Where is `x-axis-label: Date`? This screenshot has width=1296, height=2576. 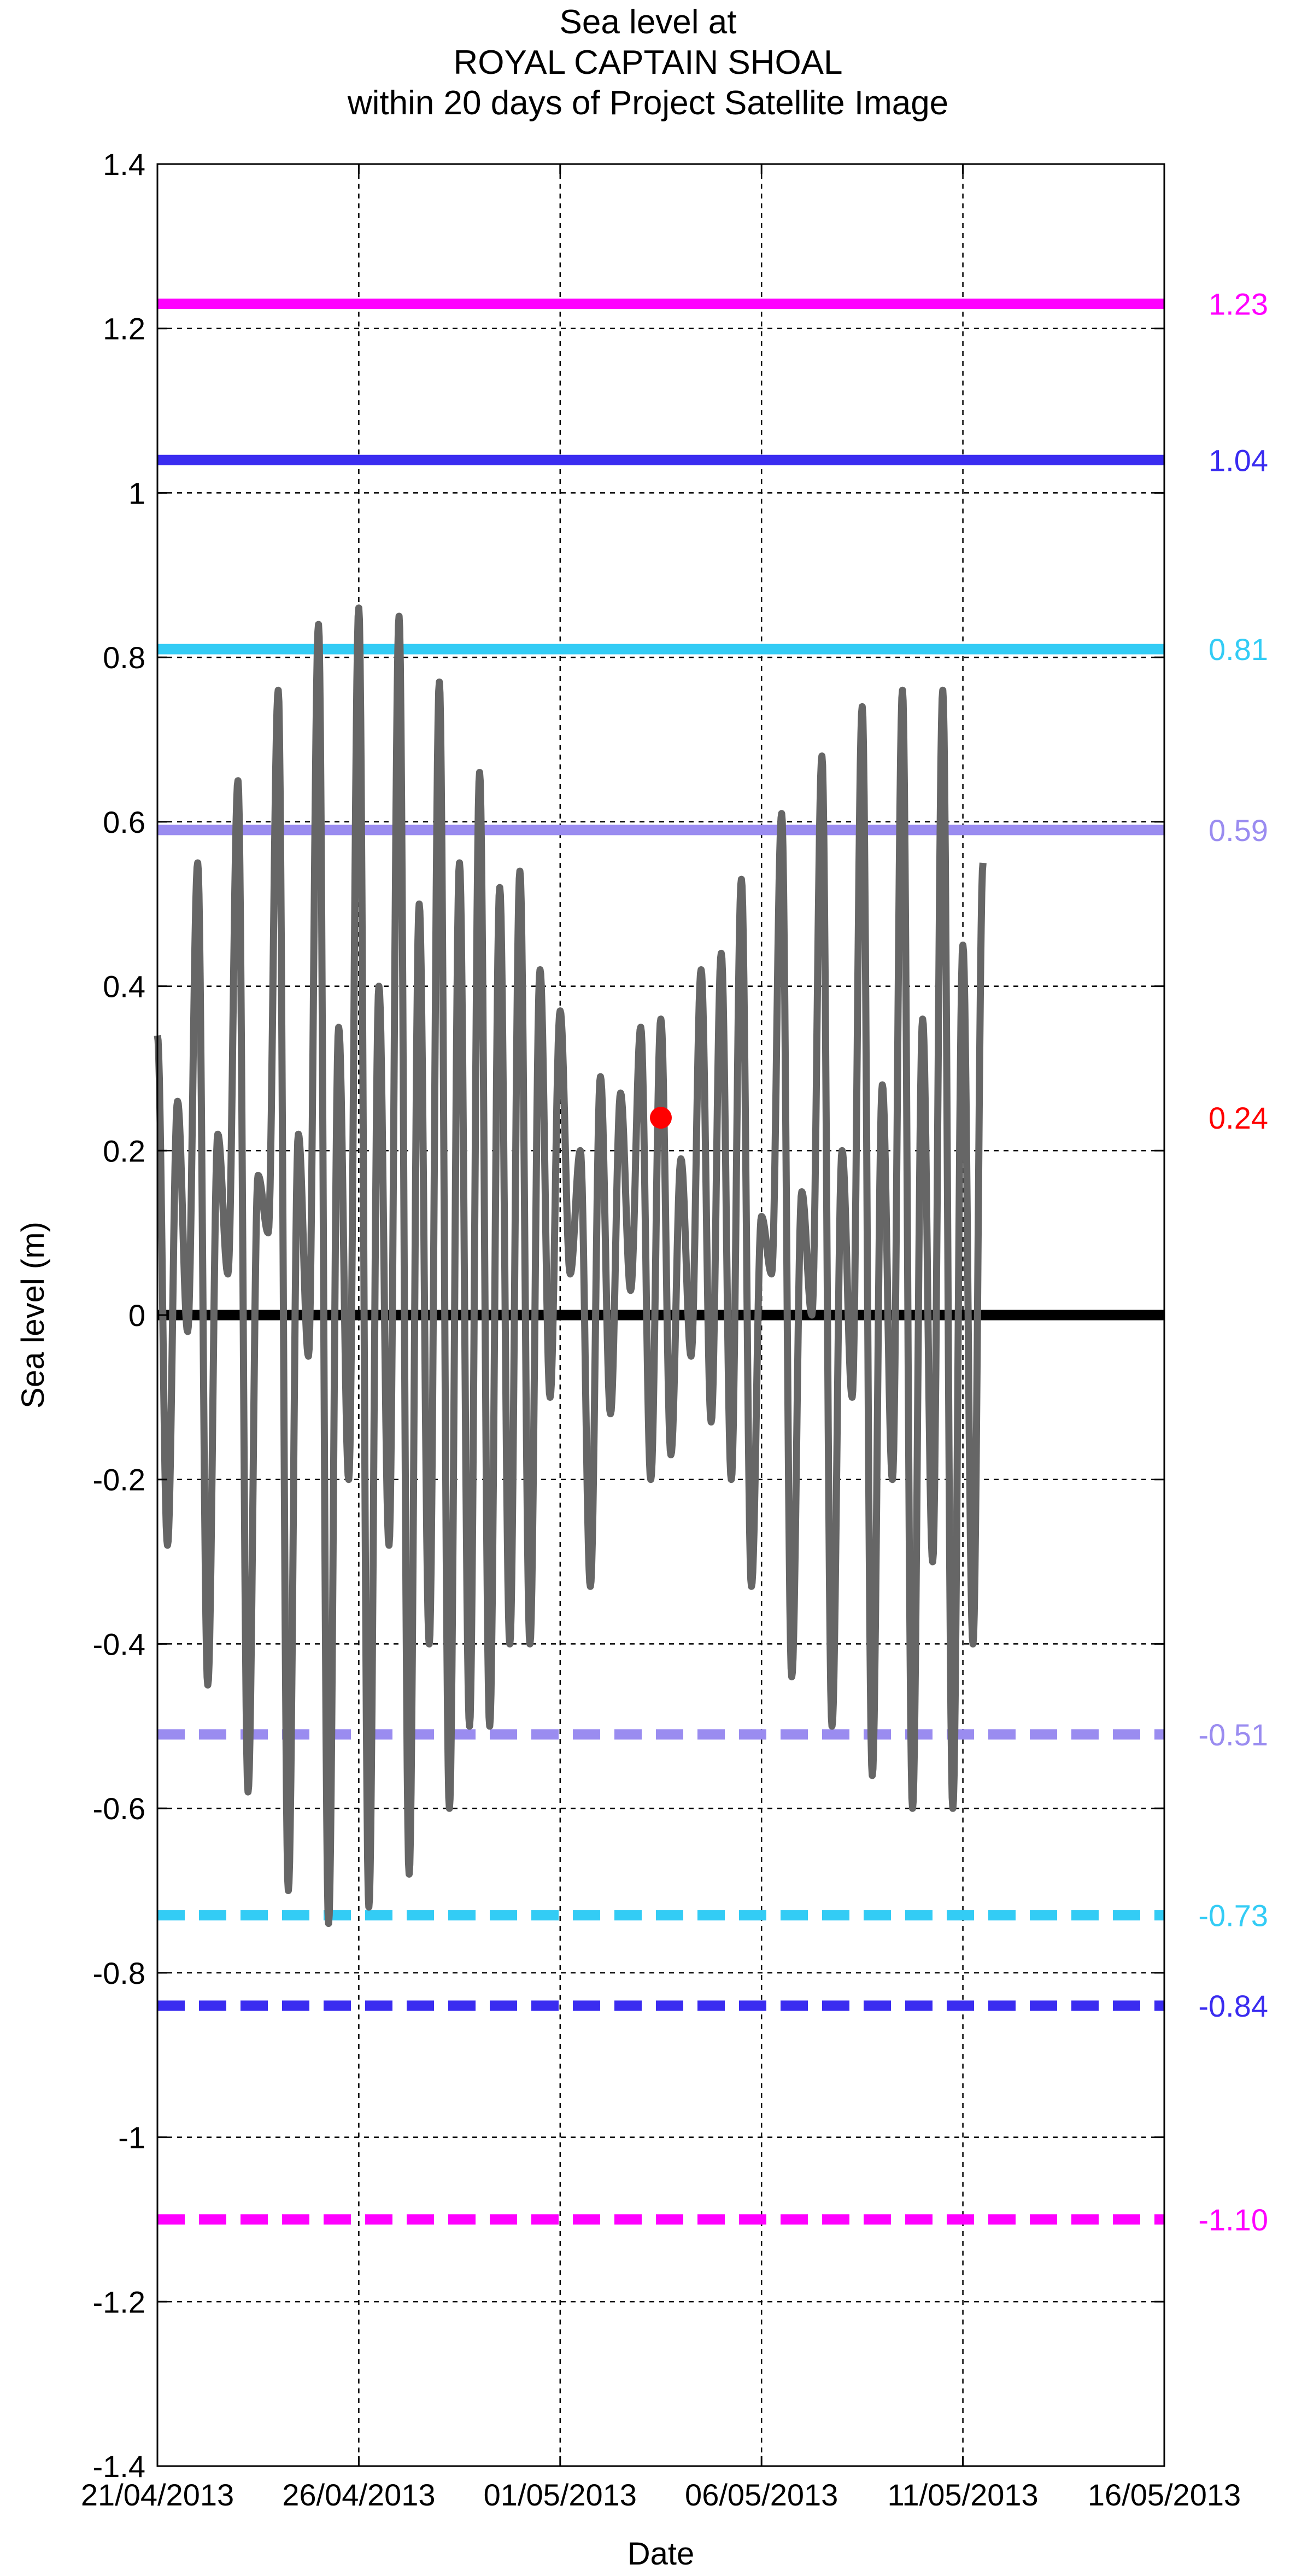
x-axis-label: Date is located at coordinates (662, 2554).